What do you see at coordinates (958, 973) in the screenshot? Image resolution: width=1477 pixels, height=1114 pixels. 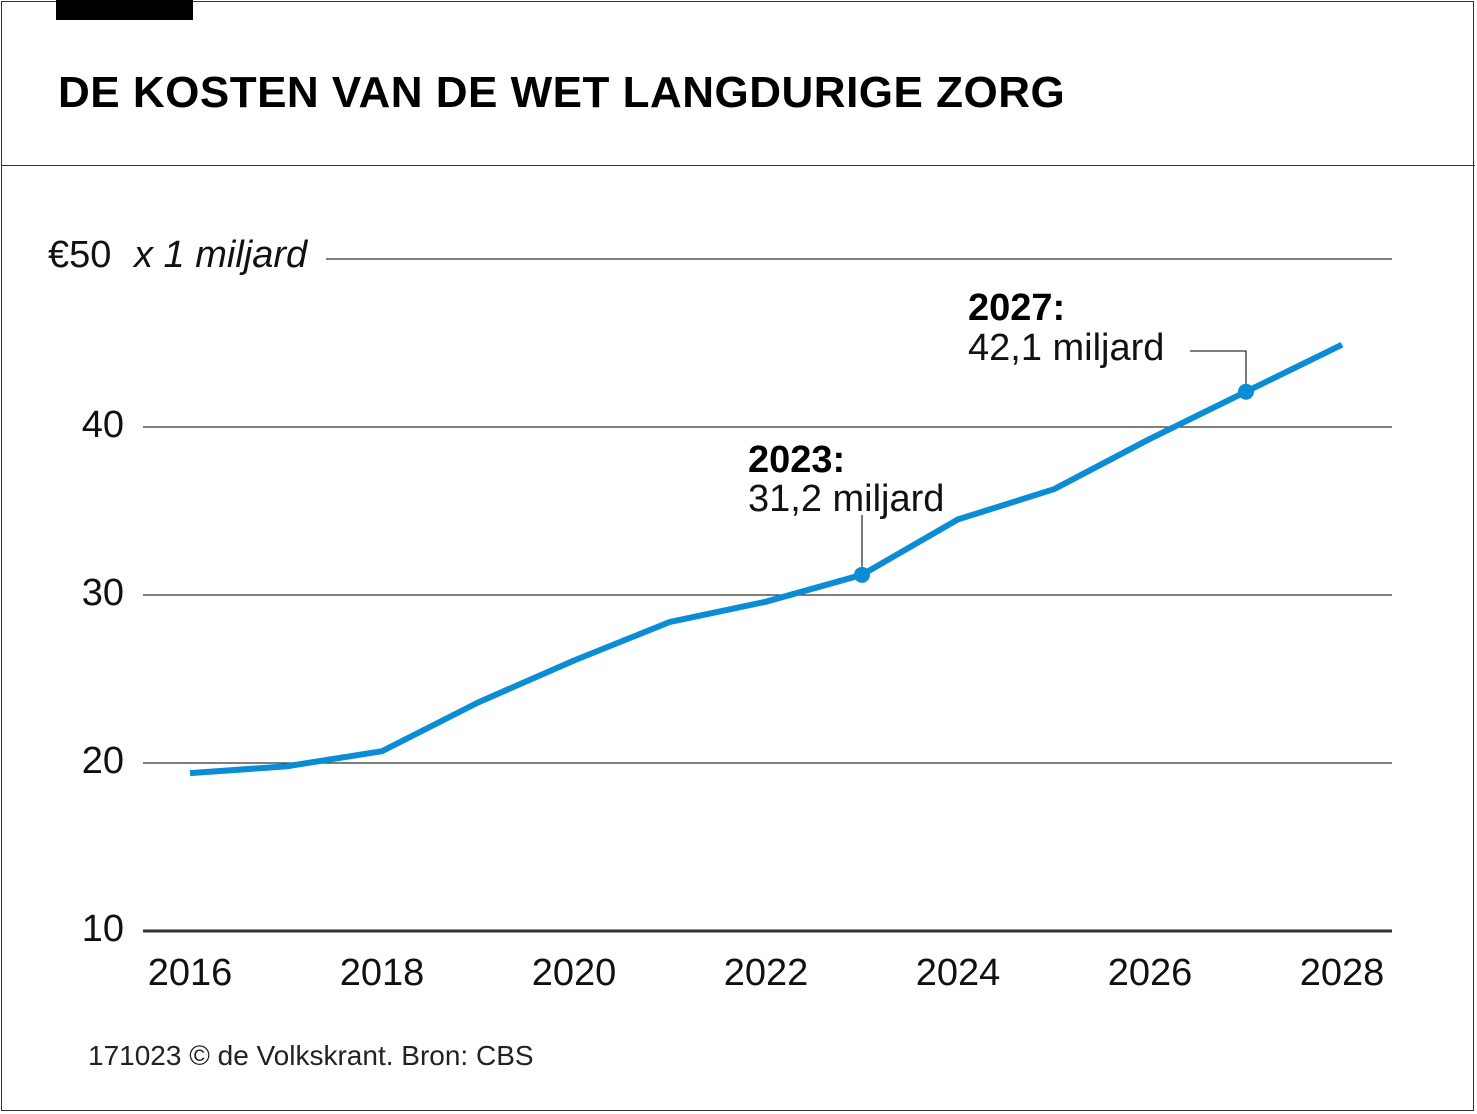 I see `x-tick-label-2024: 2024` at bounding box center [958, 973].